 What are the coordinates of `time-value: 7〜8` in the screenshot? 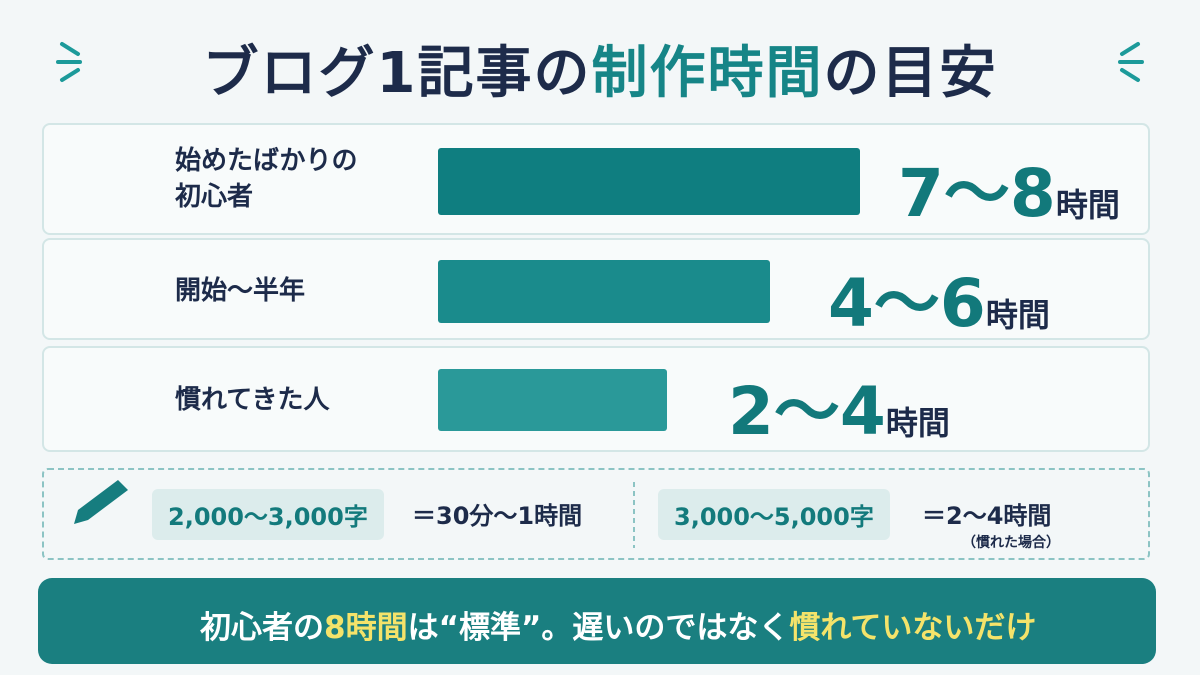 It's located at (977, 193).